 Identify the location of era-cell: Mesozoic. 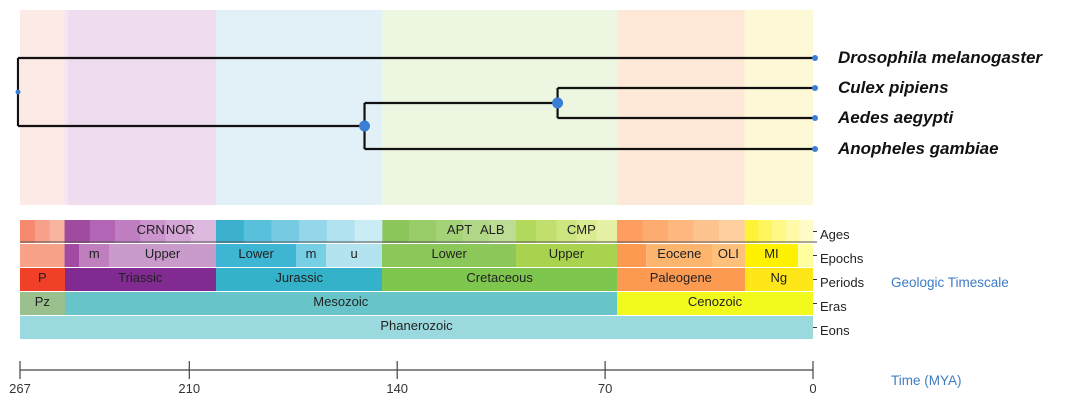
(340, 303).